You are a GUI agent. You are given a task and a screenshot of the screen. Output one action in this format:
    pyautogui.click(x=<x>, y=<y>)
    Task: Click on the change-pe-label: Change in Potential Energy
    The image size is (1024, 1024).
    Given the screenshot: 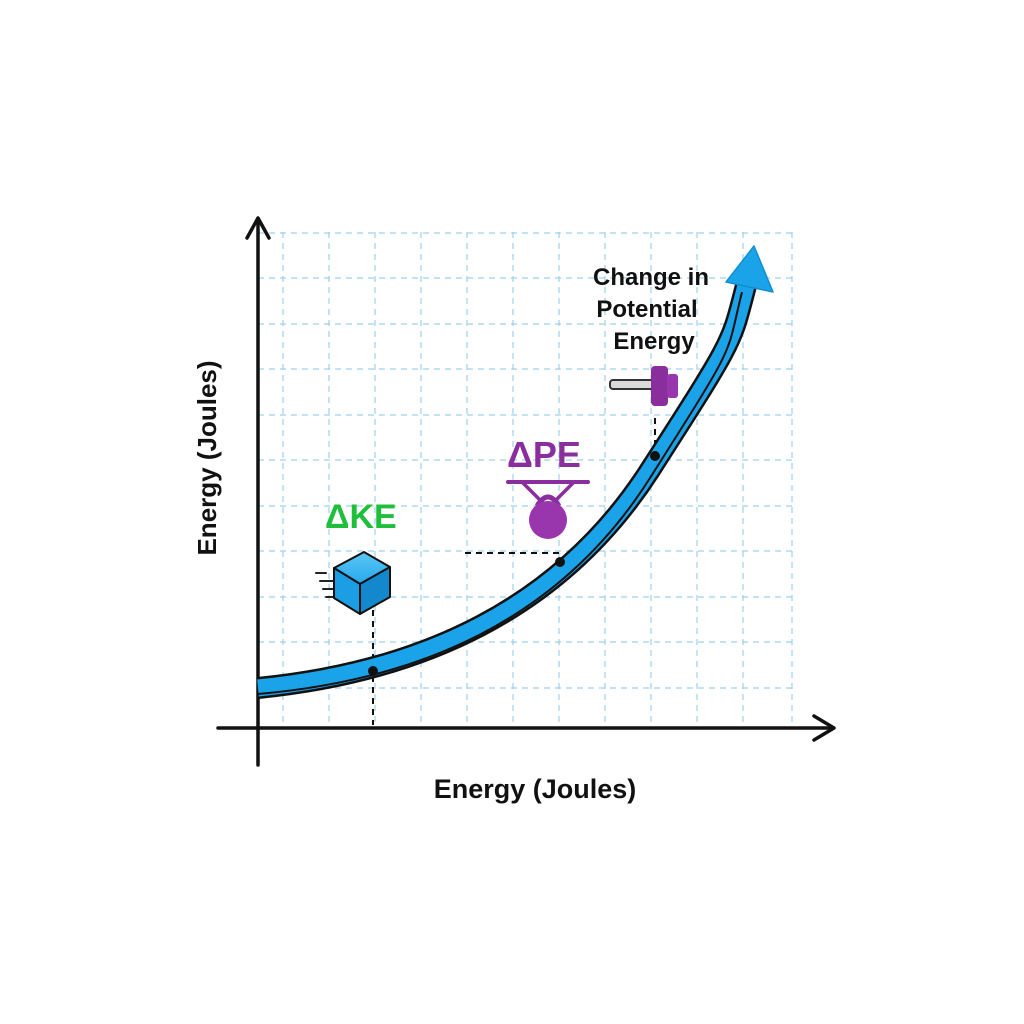 What is the action you would take?
    pyautogui.click(x=651, y=309)
    